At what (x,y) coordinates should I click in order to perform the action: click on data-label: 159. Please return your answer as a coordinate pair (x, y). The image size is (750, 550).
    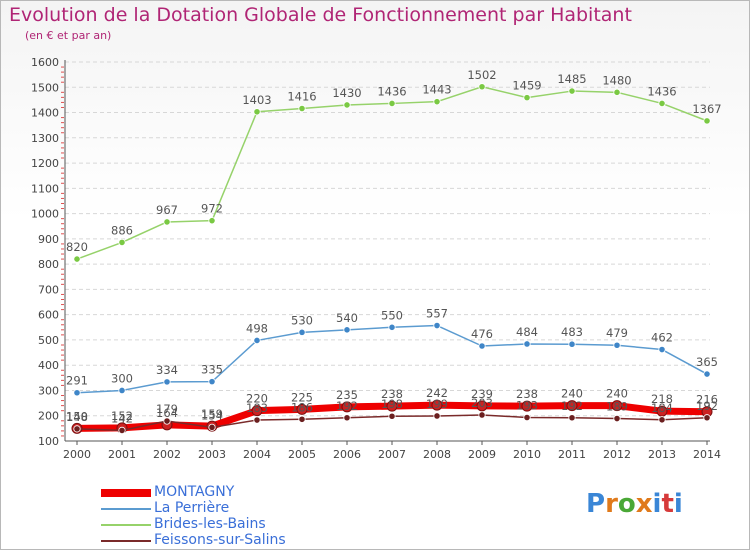
    Looking at the image, I should click on (212, 414).